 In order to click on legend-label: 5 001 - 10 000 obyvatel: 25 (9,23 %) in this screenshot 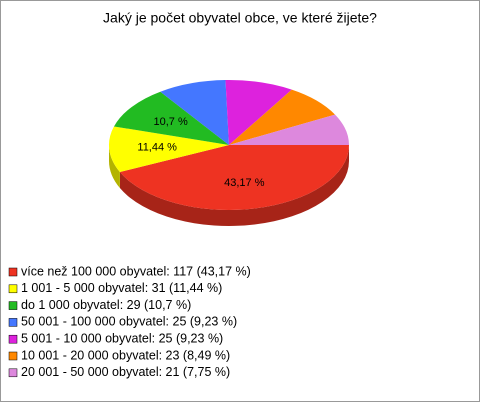, I will do `click(122, 338)`.